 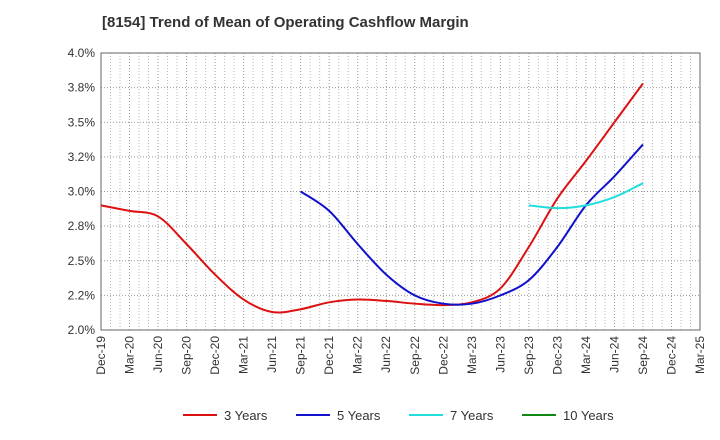 I want to click on y-tick-label: 3.2%, so click(x=82, y=157).